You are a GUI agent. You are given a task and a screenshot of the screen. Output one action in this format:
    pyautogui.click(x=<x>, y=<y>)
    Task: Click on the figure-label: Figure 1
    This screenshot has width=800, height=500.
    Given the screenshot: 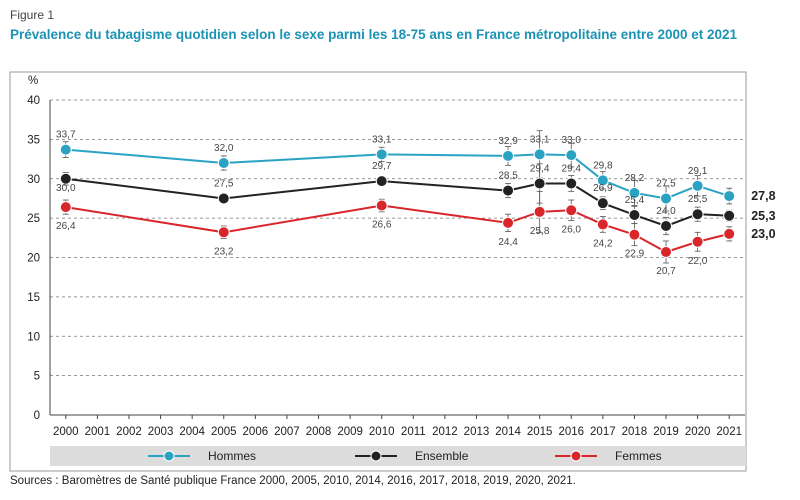 What is the action you would take?
    pyautogui.click(x=32, y=15)
    